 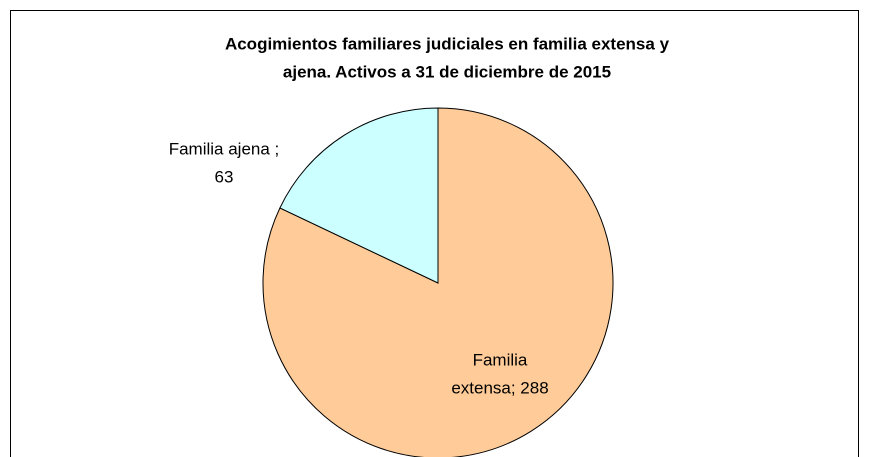 I want to click on data-label: Familia ajena ;, so click(x=224, y=148).